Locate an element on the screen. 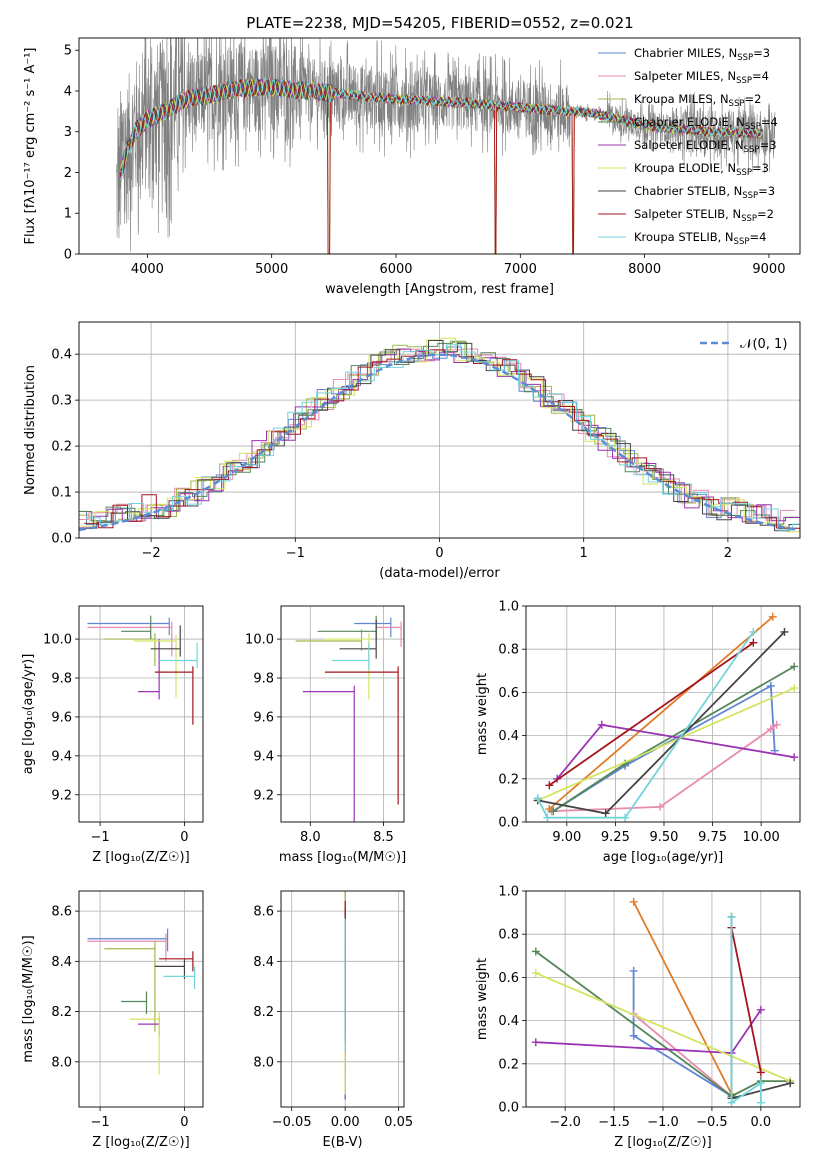  axis-label-x: Z [log₁₀(Z/Z☉)] is located at coordinates (662, 1142).